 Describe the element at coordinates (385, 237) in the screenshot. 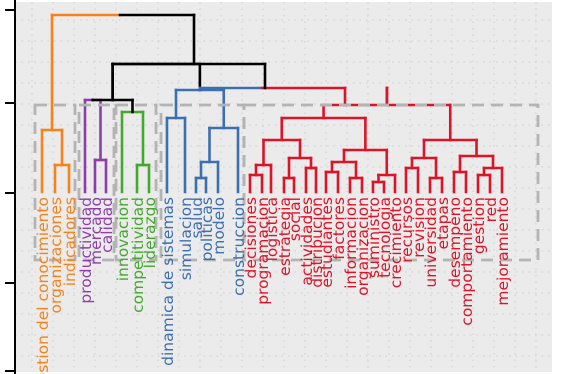

I see `leaf-label: tecnologia` at that location.